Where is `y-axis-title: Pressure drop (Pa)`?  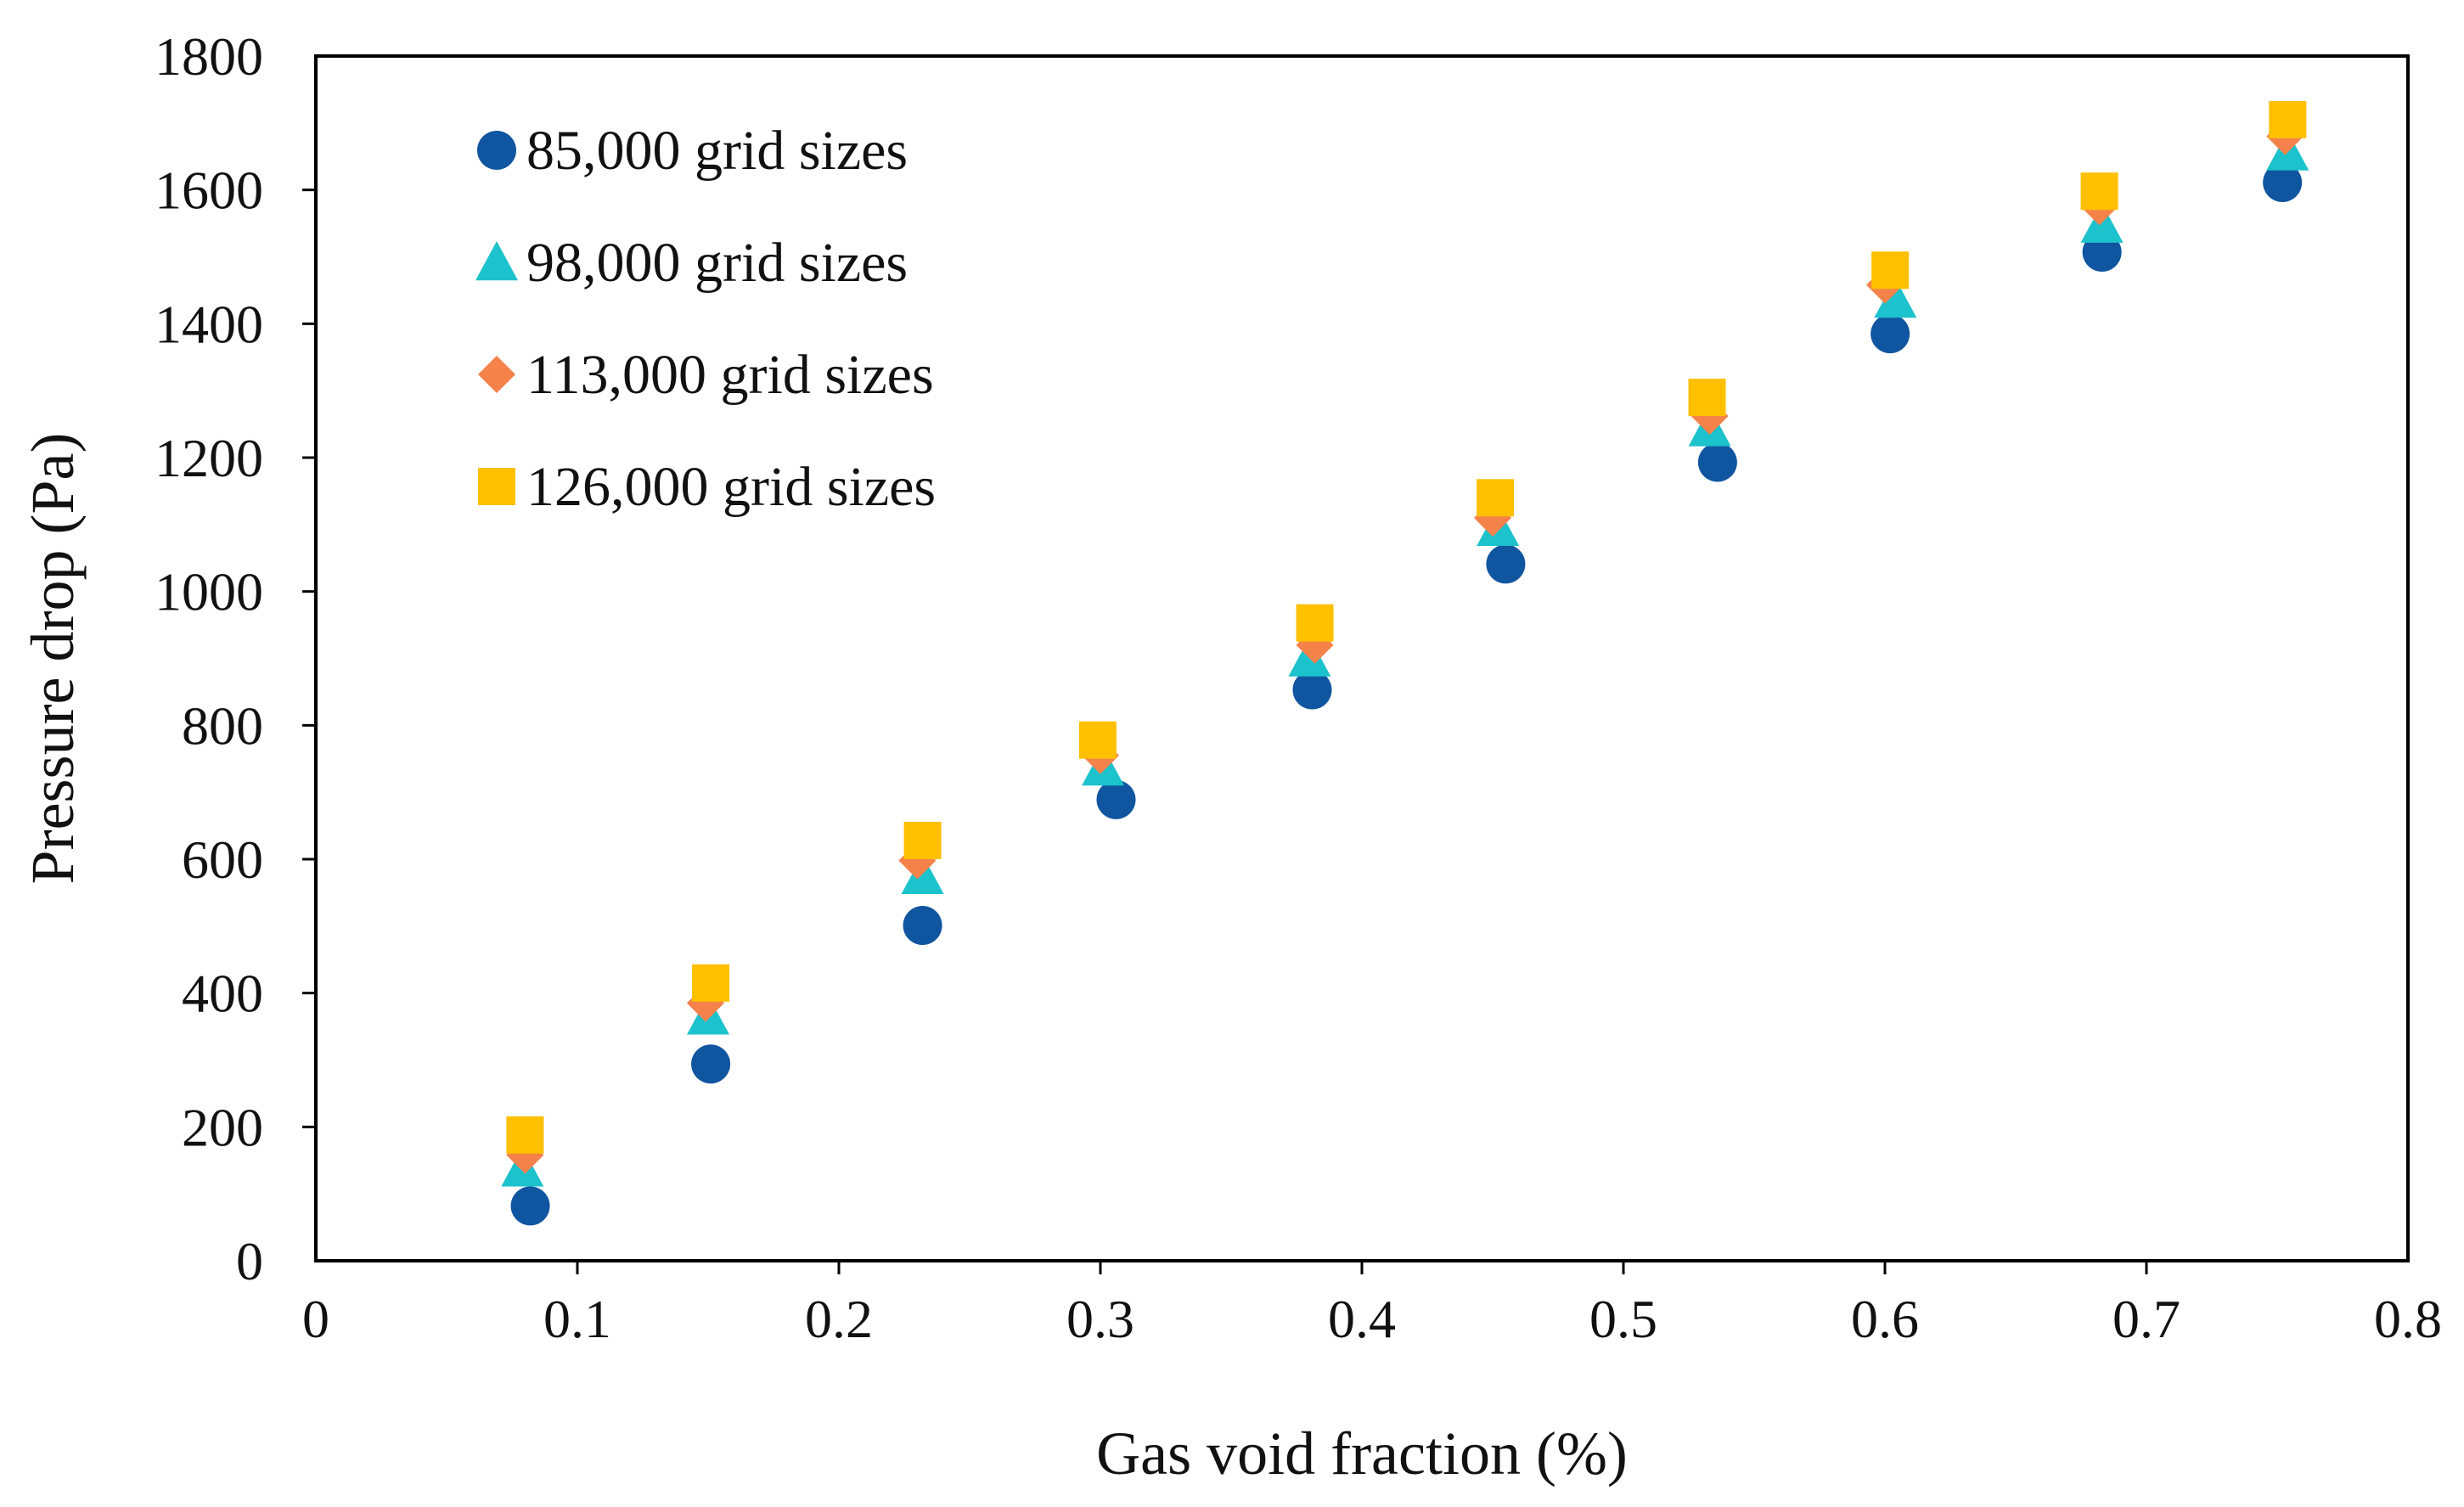
y-axis-title: Pressure drop (Pa) is located at coordinates (53, 659).